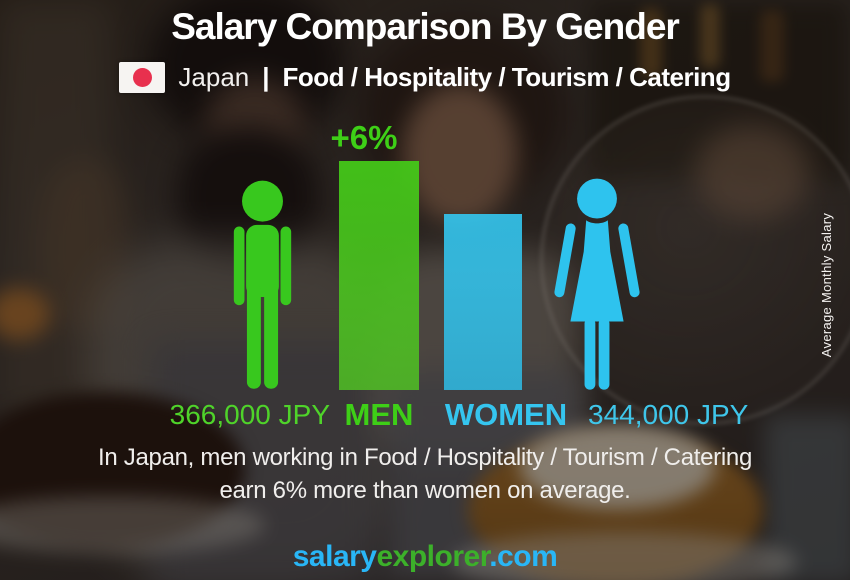  What do you see at coordinates (364, 137) in the screenshot?
I see `percent-difference-label: +6%` at bounding box center [364, 137].